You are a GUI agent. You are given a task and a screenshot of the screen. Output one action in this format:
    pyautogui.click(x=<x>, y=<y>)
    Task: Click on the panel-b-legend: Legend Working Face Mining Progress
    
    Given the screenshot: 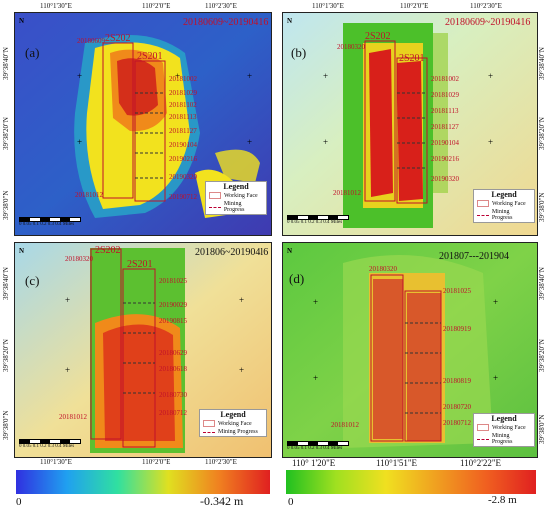 What is the action you would take?
    pyautogui.click(x=504, y=206)
    